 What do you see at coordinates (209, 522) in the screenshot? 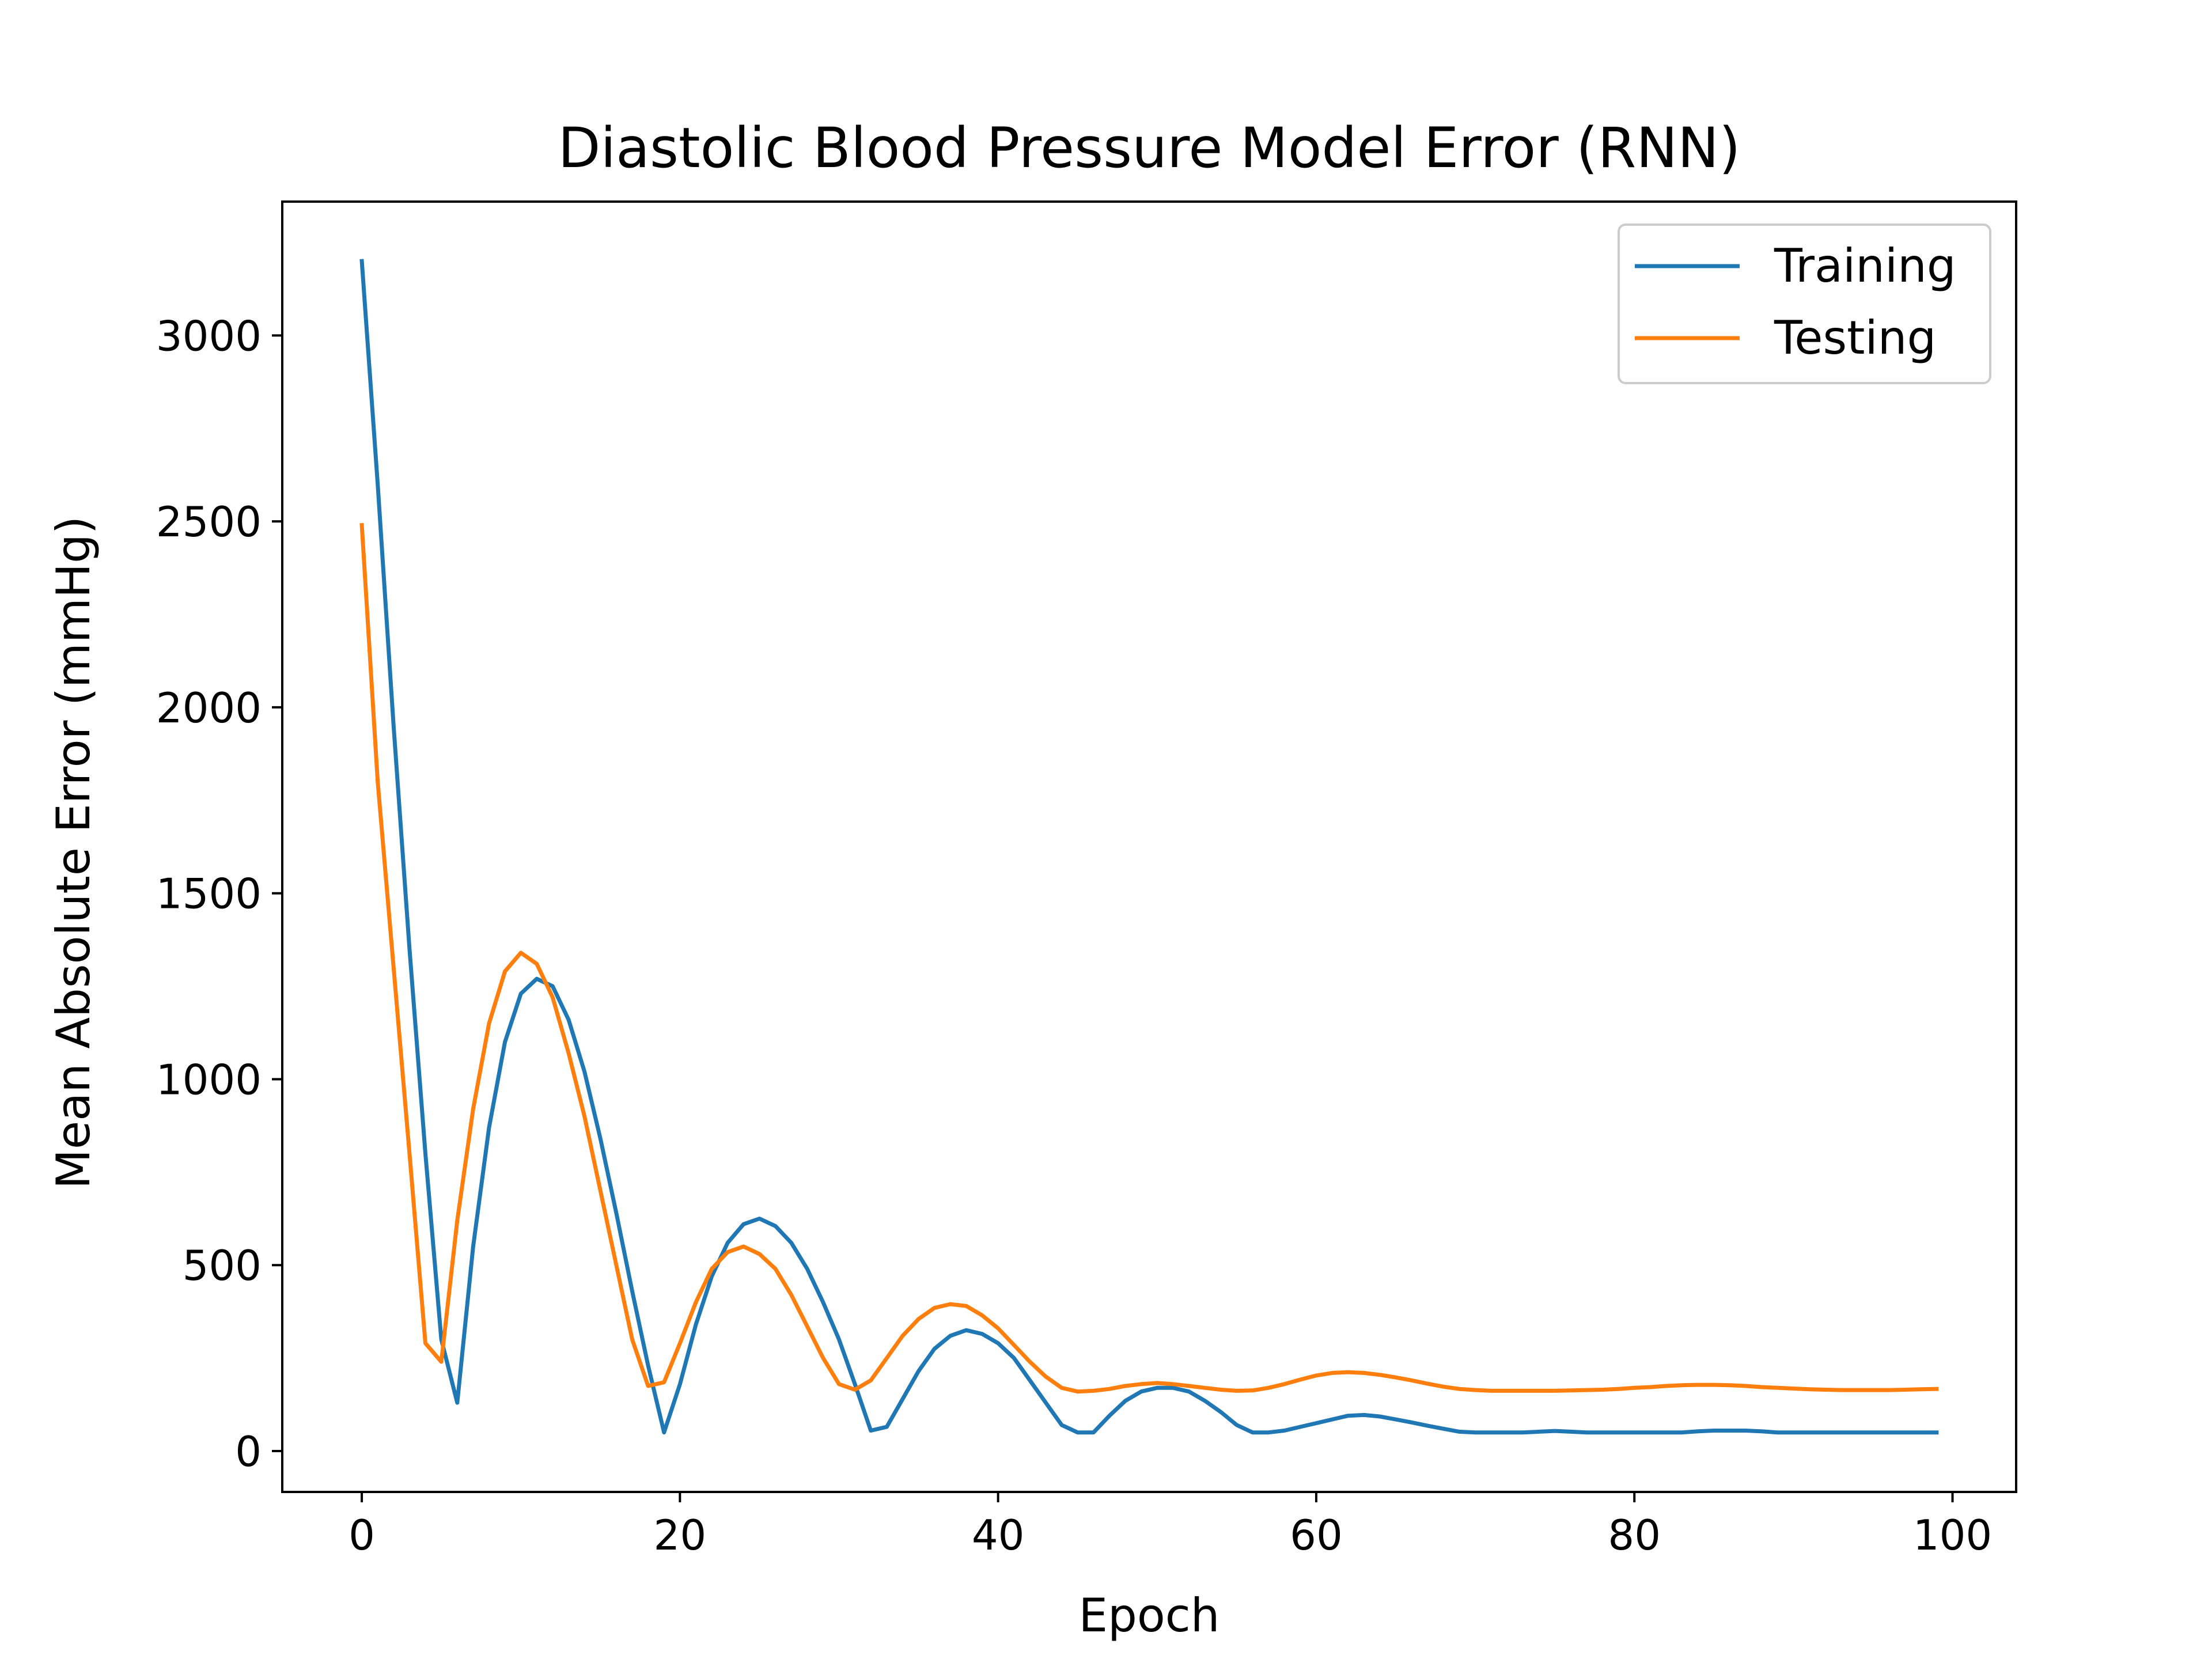
I see `y-tick-label: 2500` at bounding box center [209, 522].